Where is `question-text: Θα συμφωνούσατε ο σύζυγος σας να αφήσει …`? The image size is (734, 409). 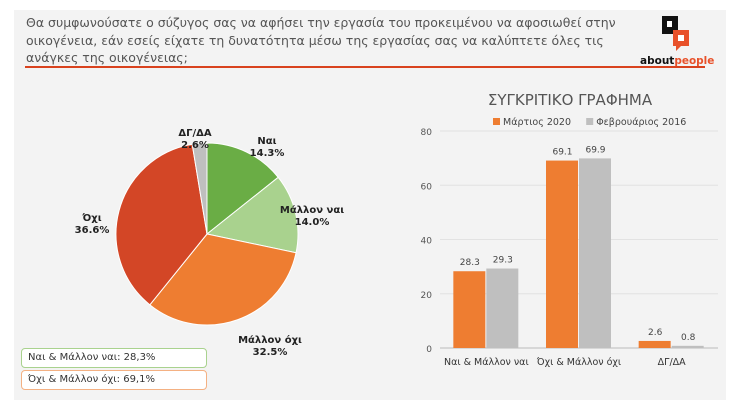
question-text: Θα συμφωνούσατε ο σύζυγος σας να αφήσει … is located at coordinates (321, 40).